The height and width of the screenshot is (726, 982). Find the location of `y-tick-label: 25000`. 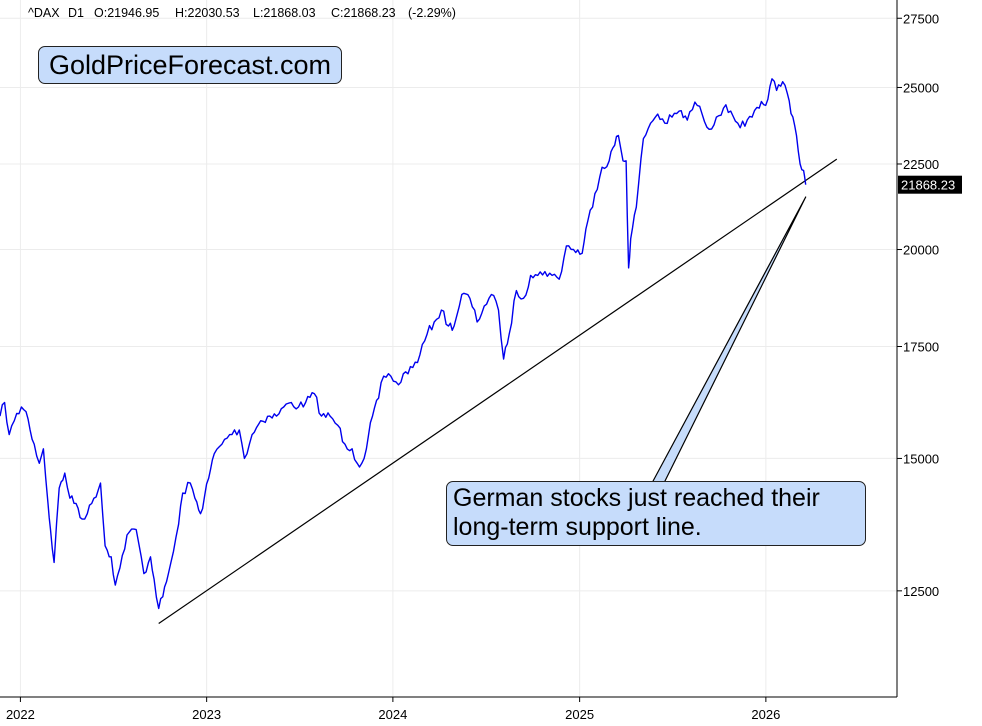

y-tick-label: 25000 is located at coordinates (921, 87).